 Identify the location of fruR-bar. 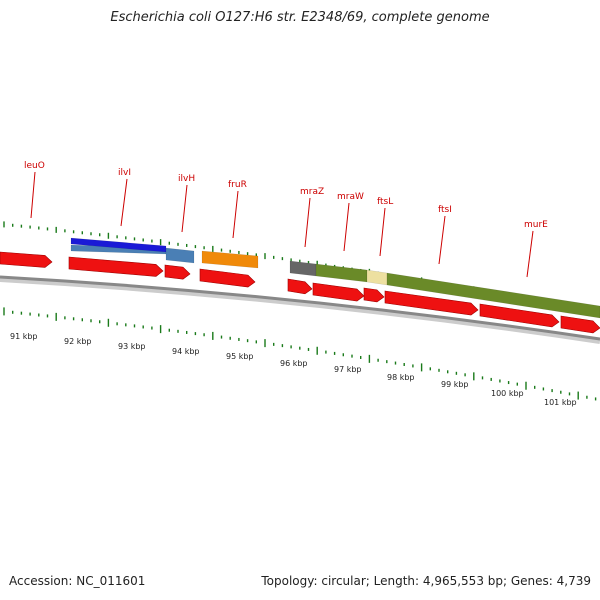
(230, 259).